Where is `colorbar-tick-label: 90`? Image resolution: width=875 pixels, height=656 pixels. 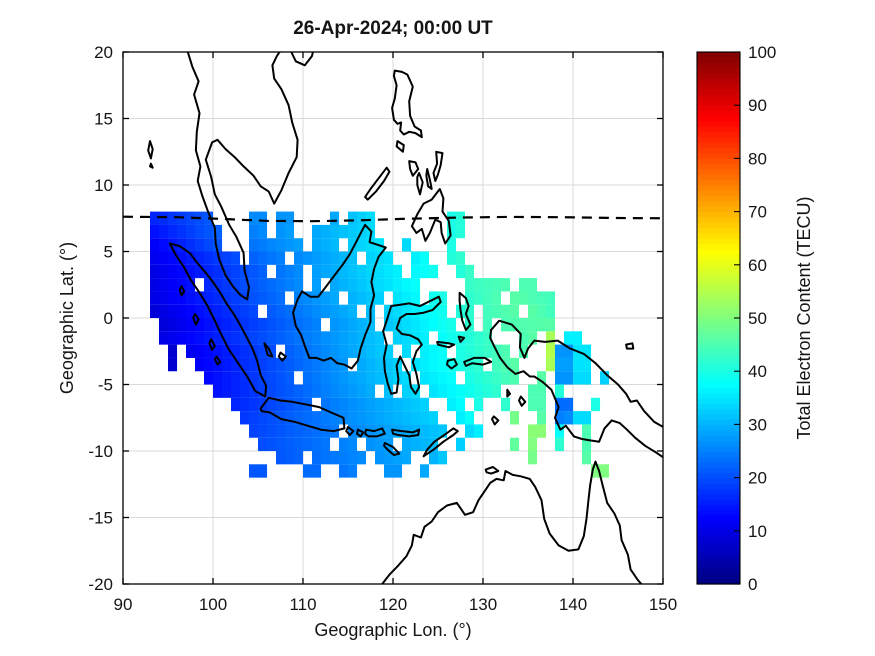 colorbar-tick-label: 90 is located at coordinates (757, 105).